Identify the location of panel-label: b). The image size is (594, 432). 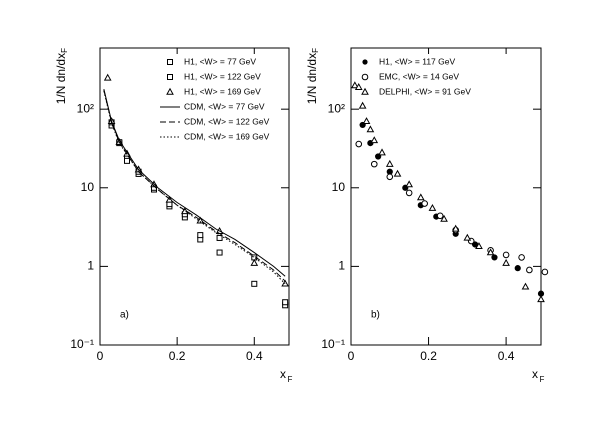
(375, 315).